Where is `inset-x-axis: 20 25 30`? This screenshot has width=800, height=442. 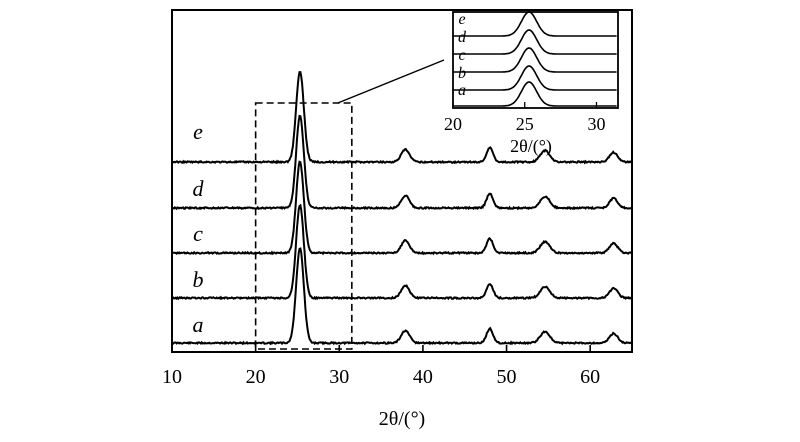 inset-x-axis: 20 25 30 is located at coordinates (524, 118).